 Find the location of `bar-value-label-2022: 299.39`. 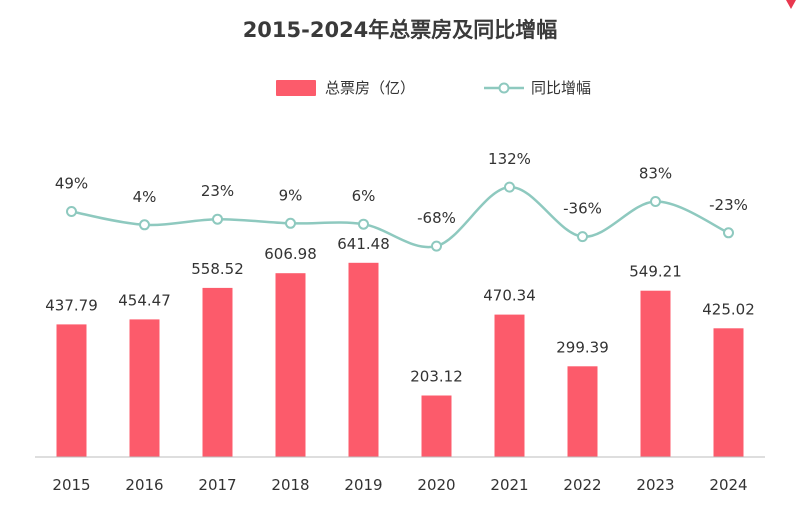

bar-value-label-2022: 299.39 is located at coordinates (582, 347).